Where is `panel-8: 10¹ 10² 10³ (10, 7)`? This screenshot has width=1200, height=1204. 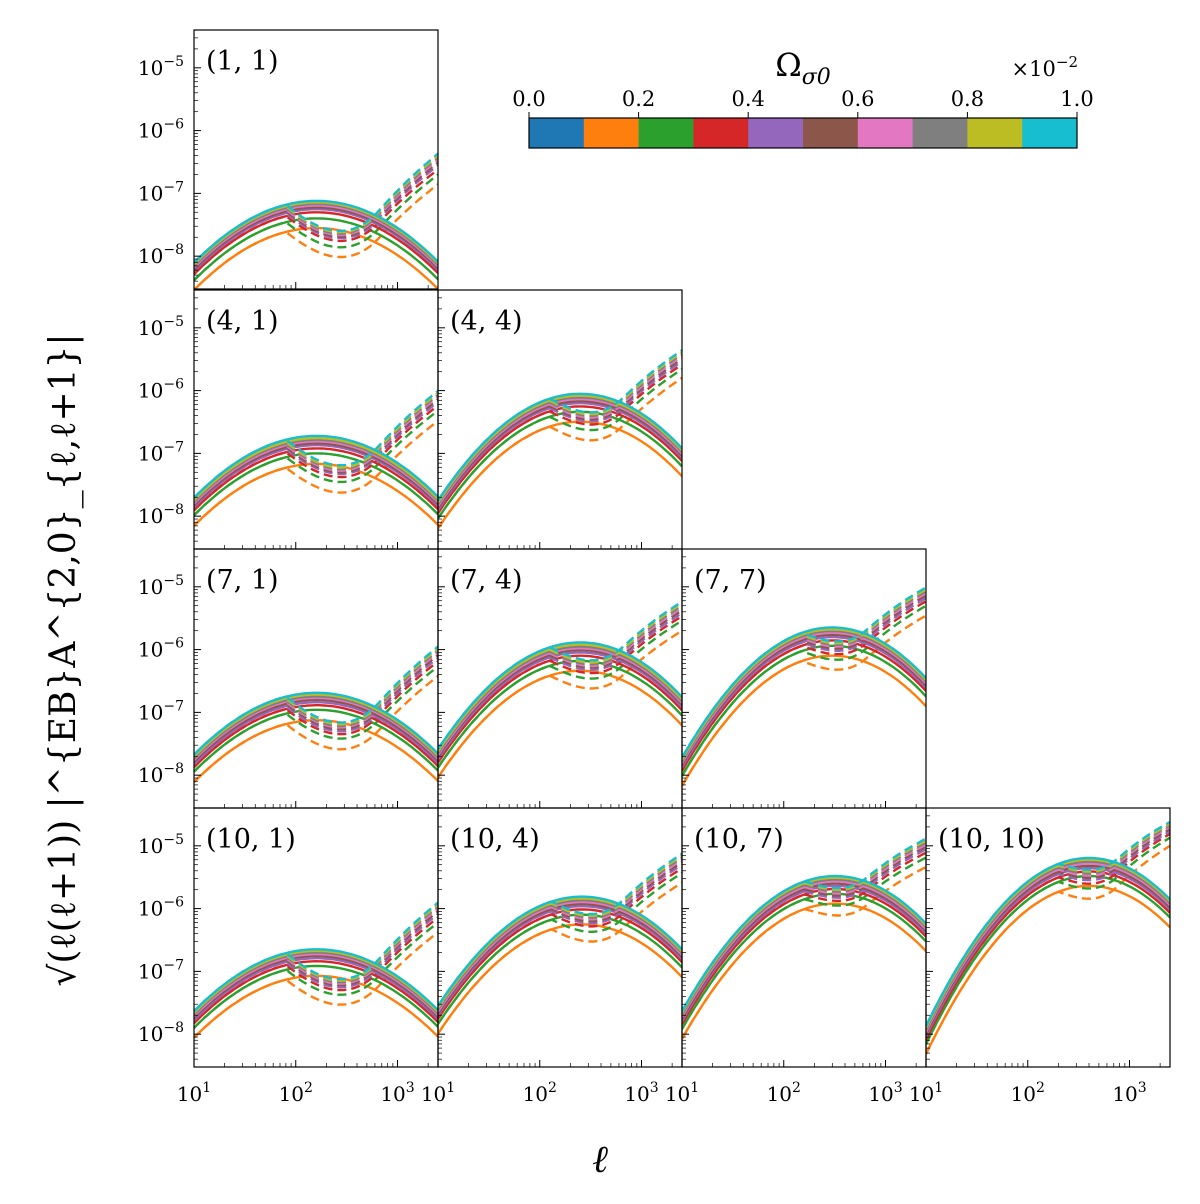 panel-8: 10¹ 10² 10³ (10, 7) is located at coordinates (796, 956).